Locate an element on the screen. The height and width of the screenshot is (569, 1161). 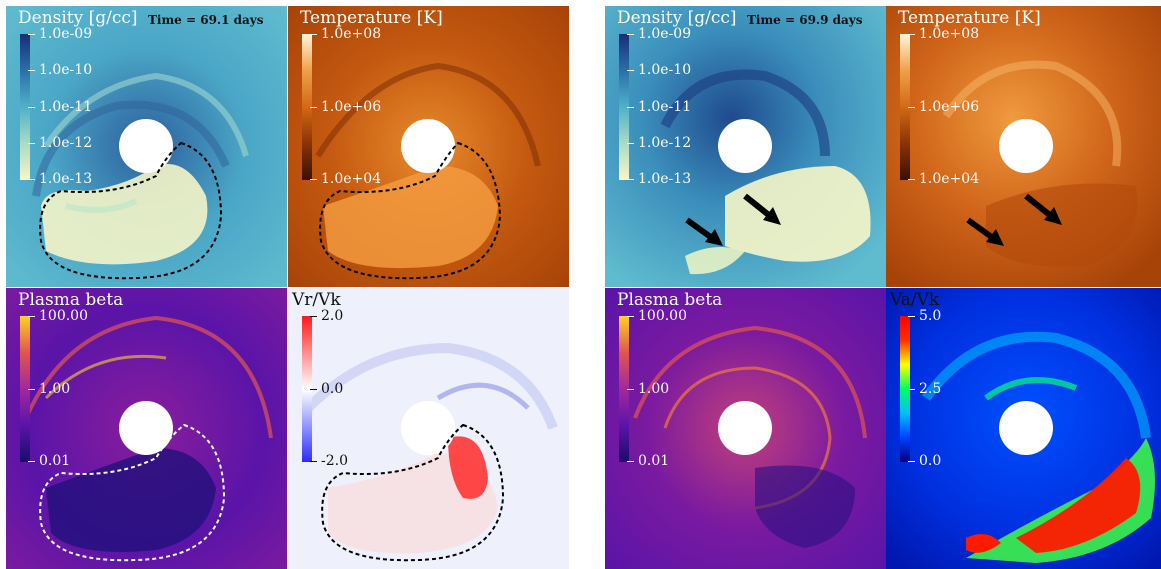
plasma-beta-panel-left: Plasma beta 100.00 1.00 0.01 is located at coordinates (146, 428).